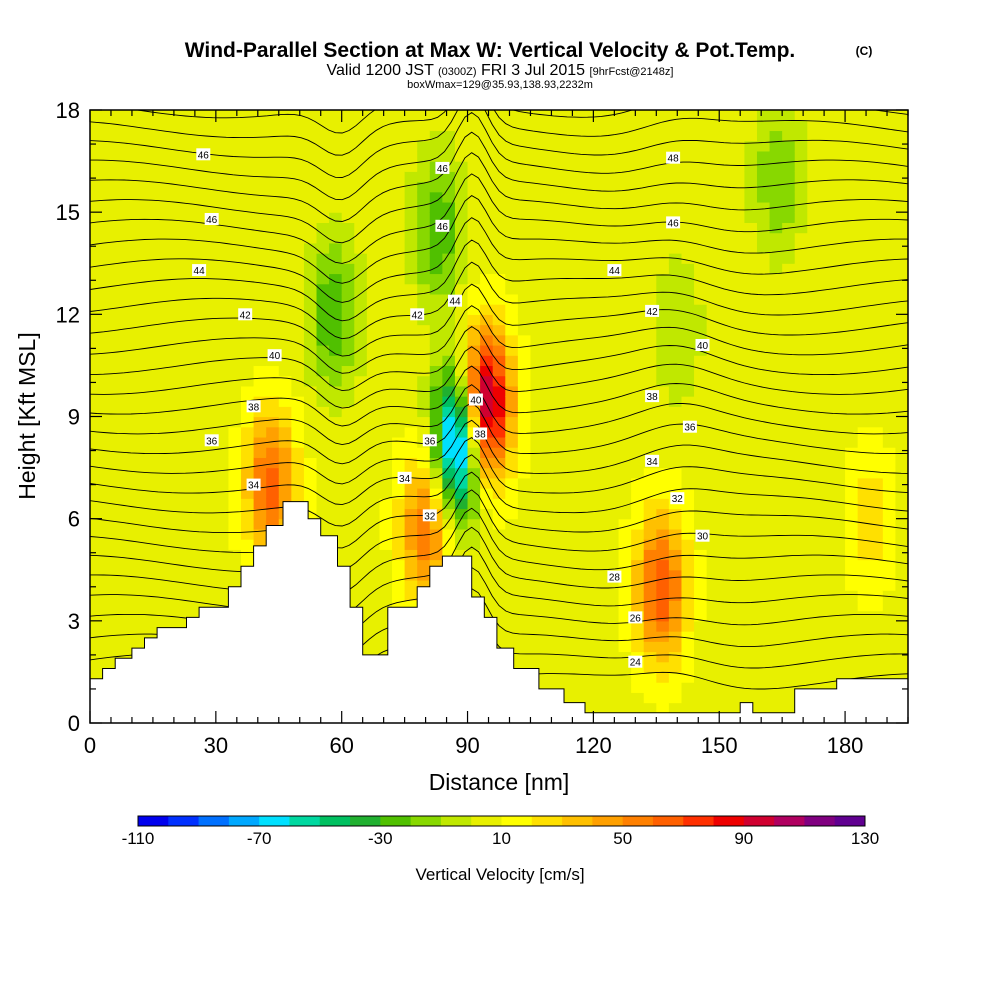 This screenshot has height=1000, width=1000. Describe the element at coordinates (499, 433) in the screenshot. I see `isentrope-line` at that location.